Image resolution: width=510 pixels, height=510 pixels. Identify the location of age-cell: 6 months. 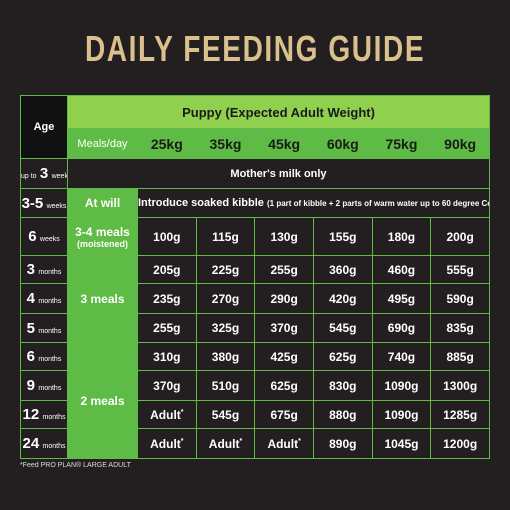
(44, 356).